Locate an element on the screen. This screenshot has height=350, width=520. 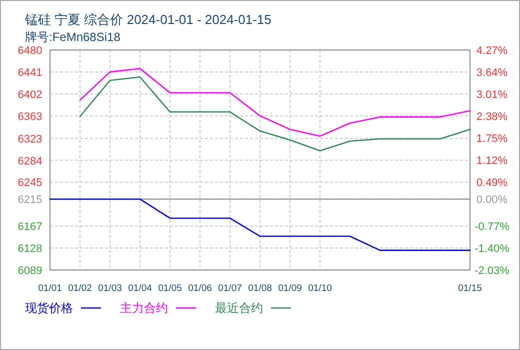
chart-title: 锰硅 宁夏 综合价 2024-01-01 - 2024-01-15 is located at coordinates (148, 19).